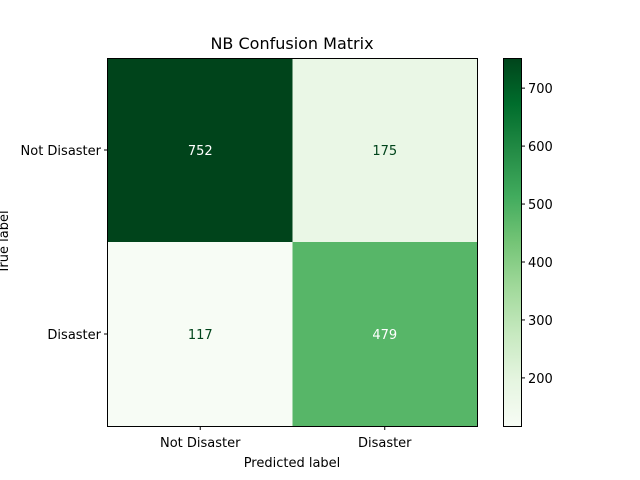 This screenshot has height=480, width=640. What do you see at coordinates (200, 443) in the screenshot?
I see `x-tick-label: Not Disaster` at bounding box center [200, 443].